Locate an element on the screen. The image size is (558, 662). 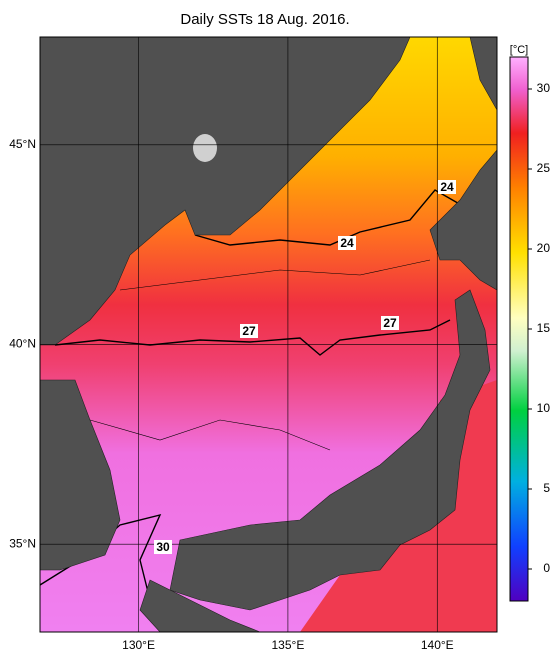
land-korea is located at coordinates (80, 475).